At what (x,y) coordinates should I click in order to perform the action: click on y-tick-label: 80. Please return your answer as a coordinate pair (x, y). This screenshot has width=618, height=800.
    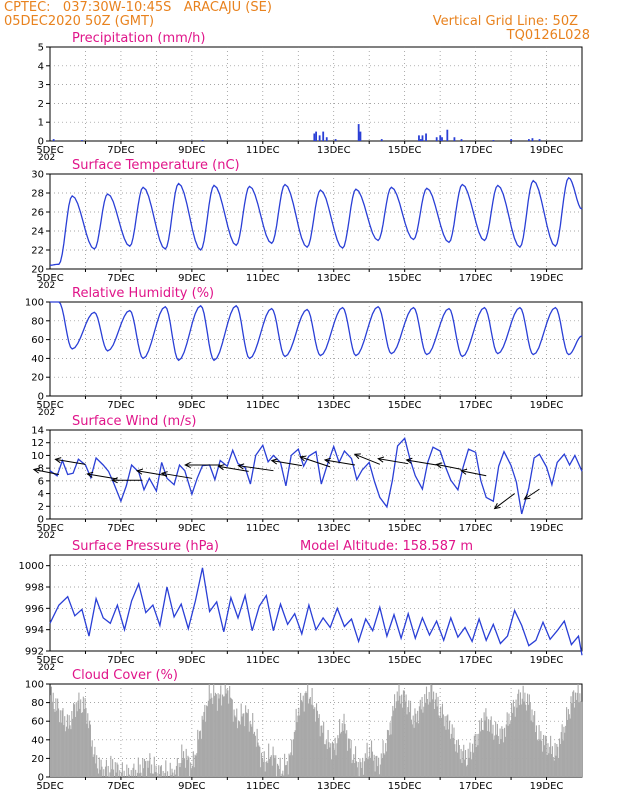
    Looking at the image, I should click on (37, 321).